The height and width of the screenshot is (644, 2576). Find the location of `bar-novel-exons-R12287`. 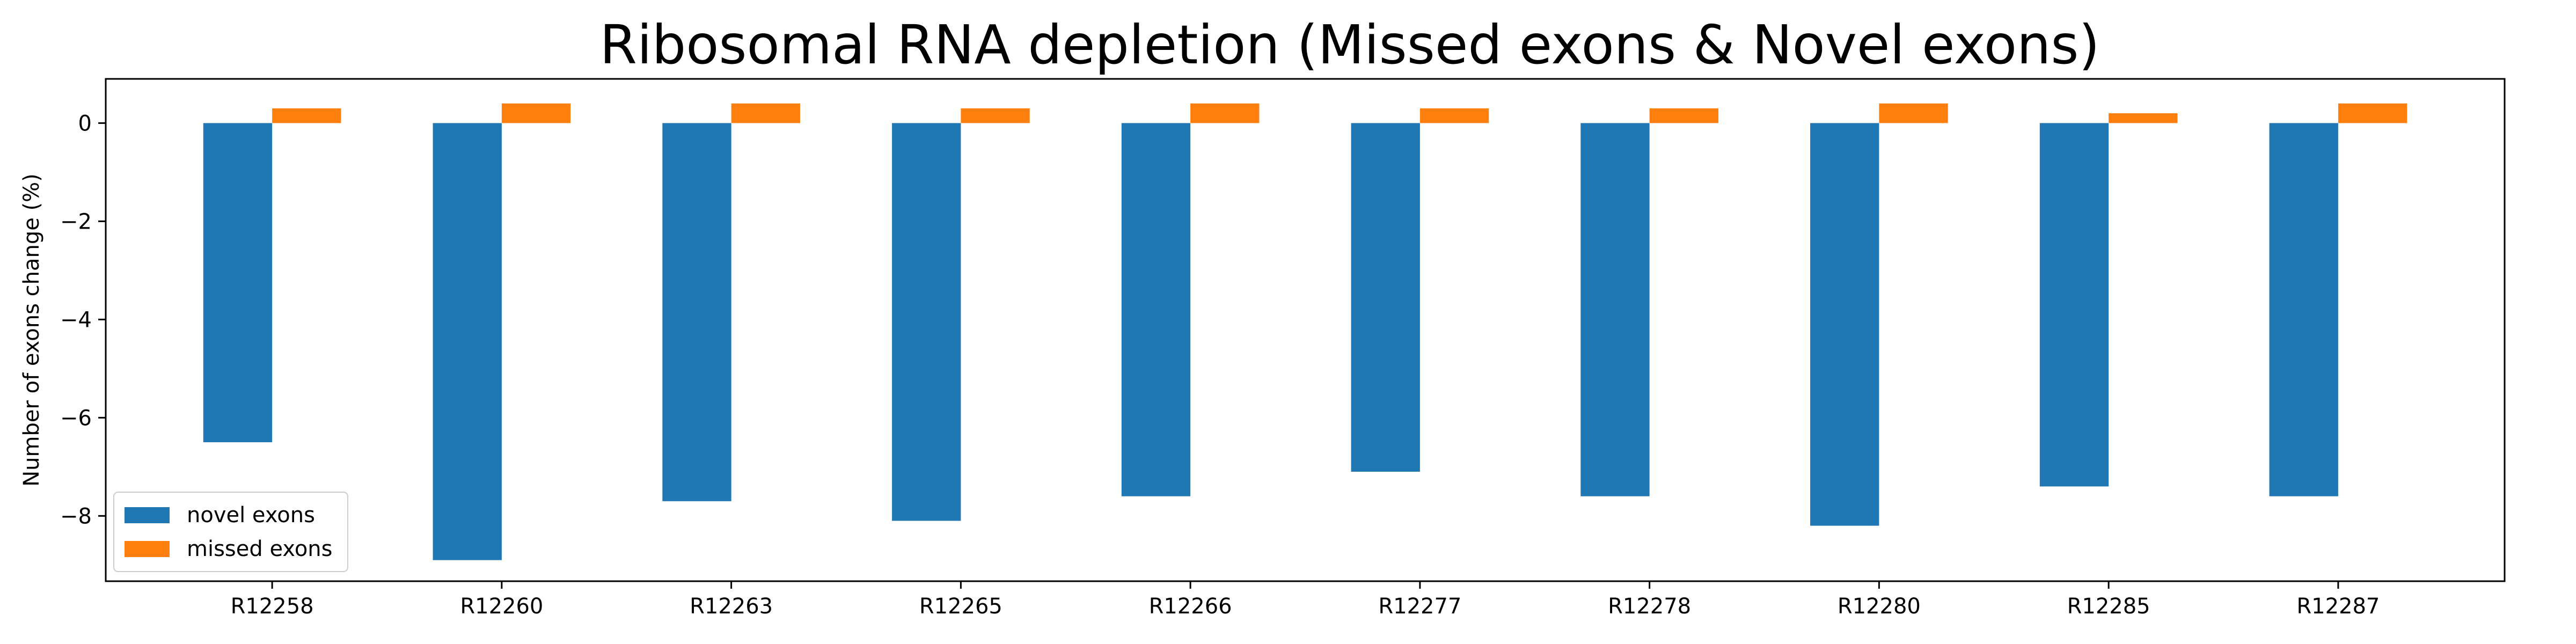

bar-novel-exons-R12287 is located at coordinates (2303, 309).